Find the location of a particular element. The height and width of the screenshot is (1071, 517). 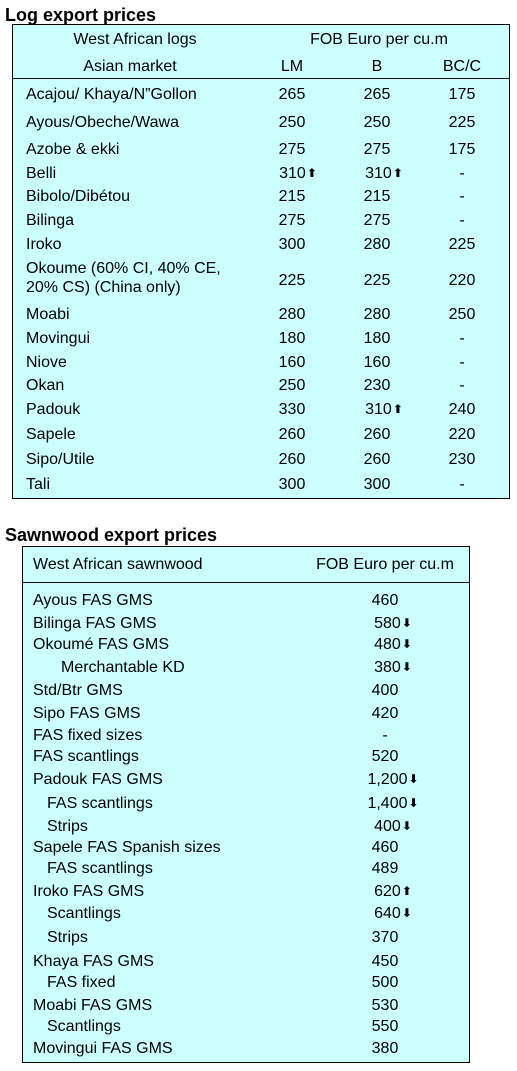

log-species-name: Movingui is located at coordinates (58, 339).